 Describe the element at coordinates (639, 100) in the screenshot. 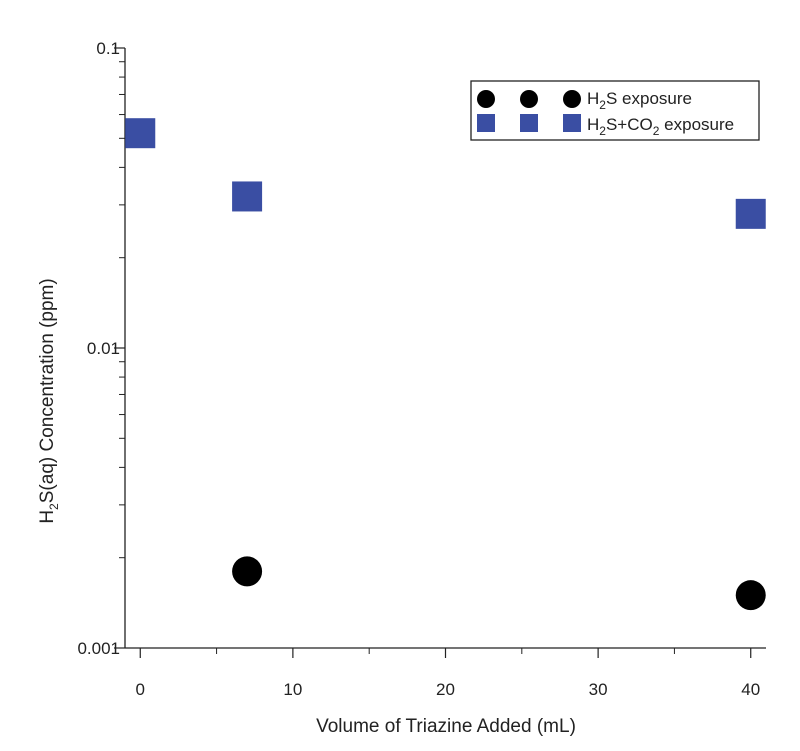

I see `legend-label-h2s: H2S exposure` at that location.